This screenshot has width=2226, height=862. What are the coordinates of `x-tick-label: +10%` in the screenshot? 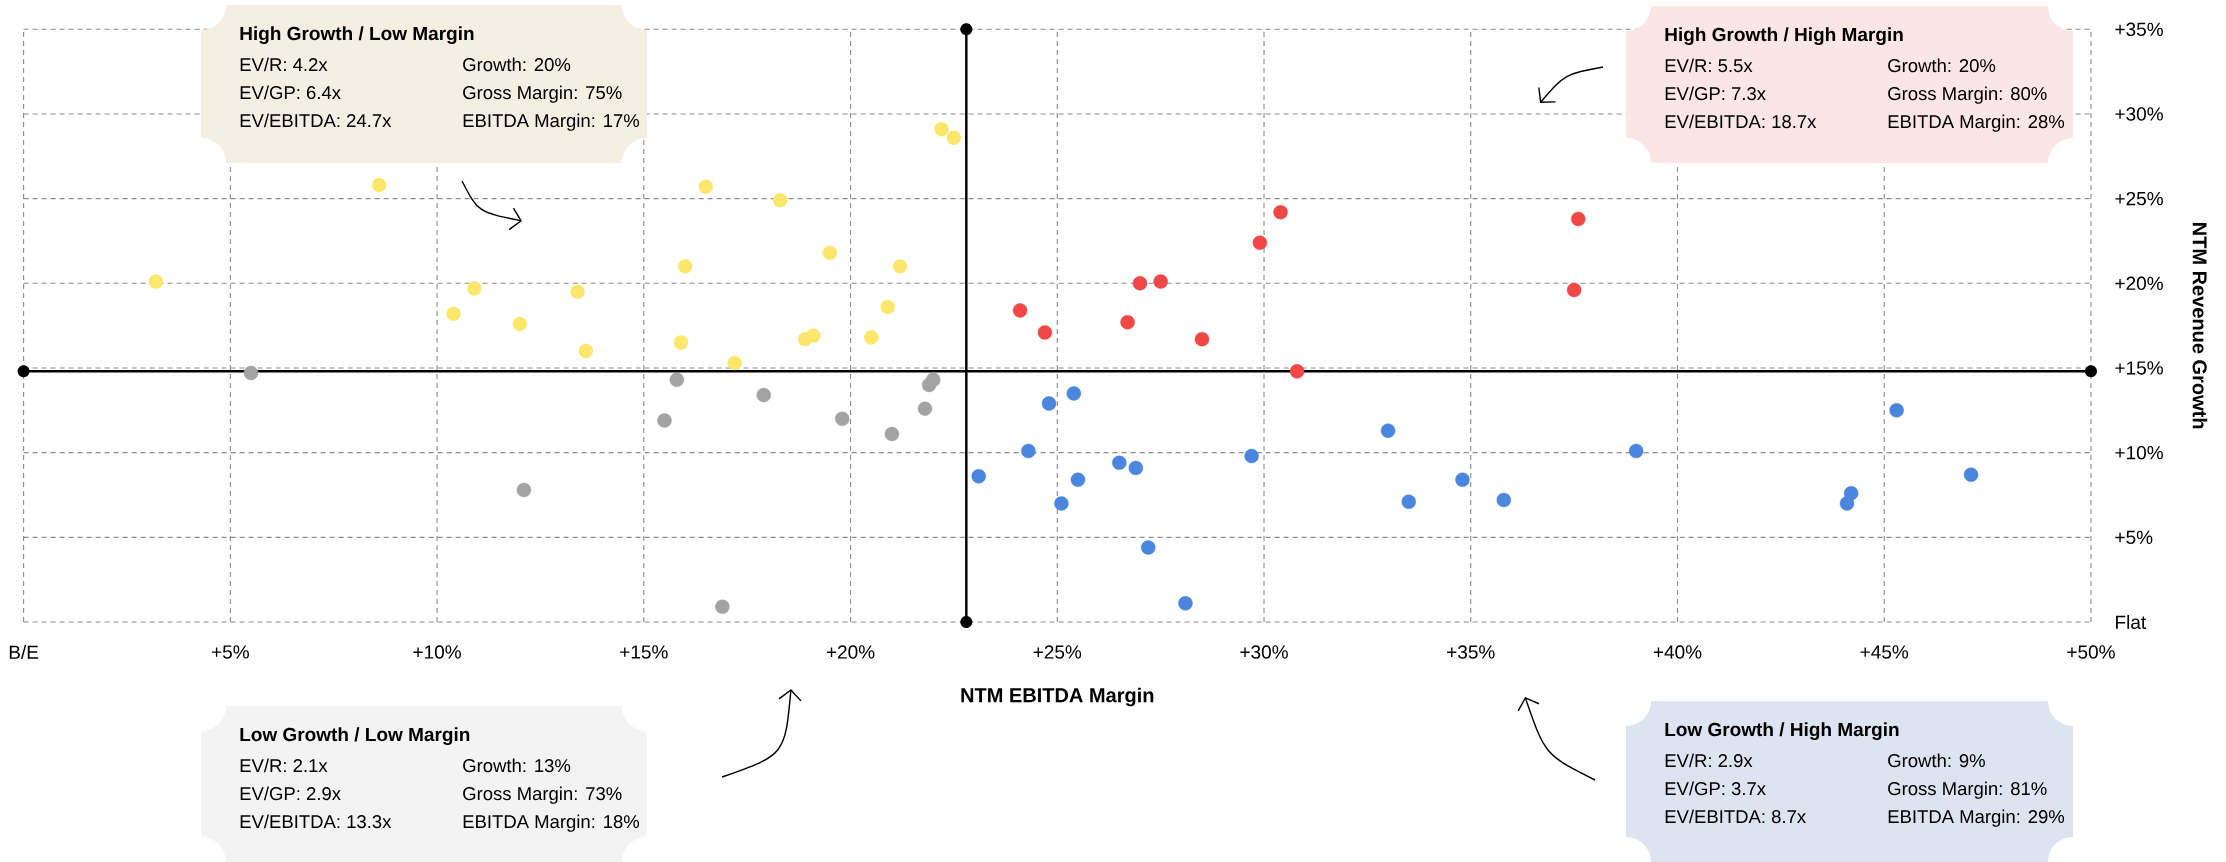 It's located at (437, 652).